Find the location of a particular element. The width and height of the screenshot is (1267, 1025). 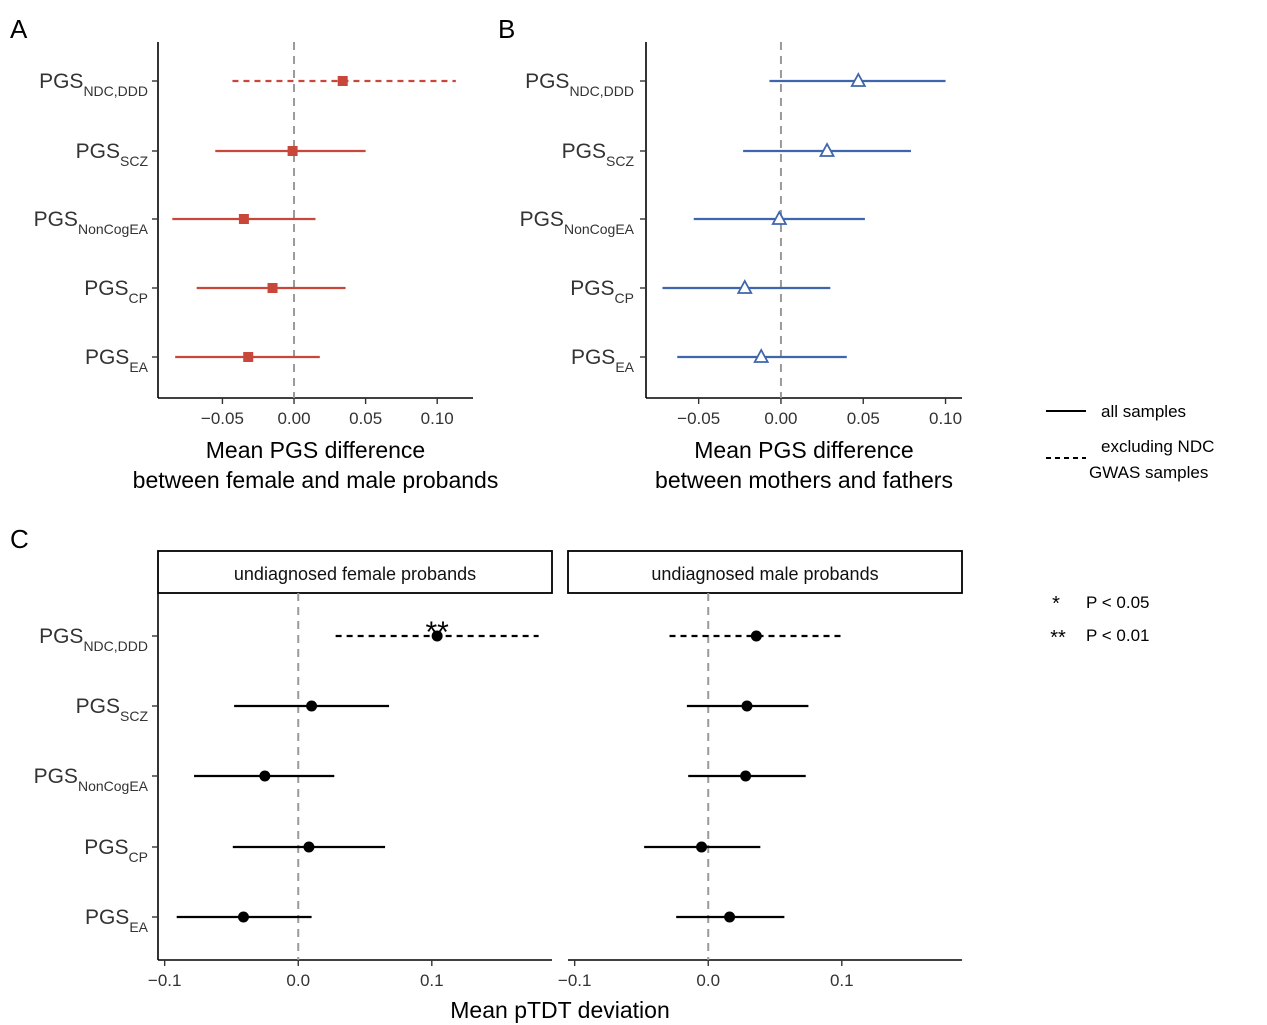

panel-a-category-main-3: PGS is located at coordinates (106, 288).